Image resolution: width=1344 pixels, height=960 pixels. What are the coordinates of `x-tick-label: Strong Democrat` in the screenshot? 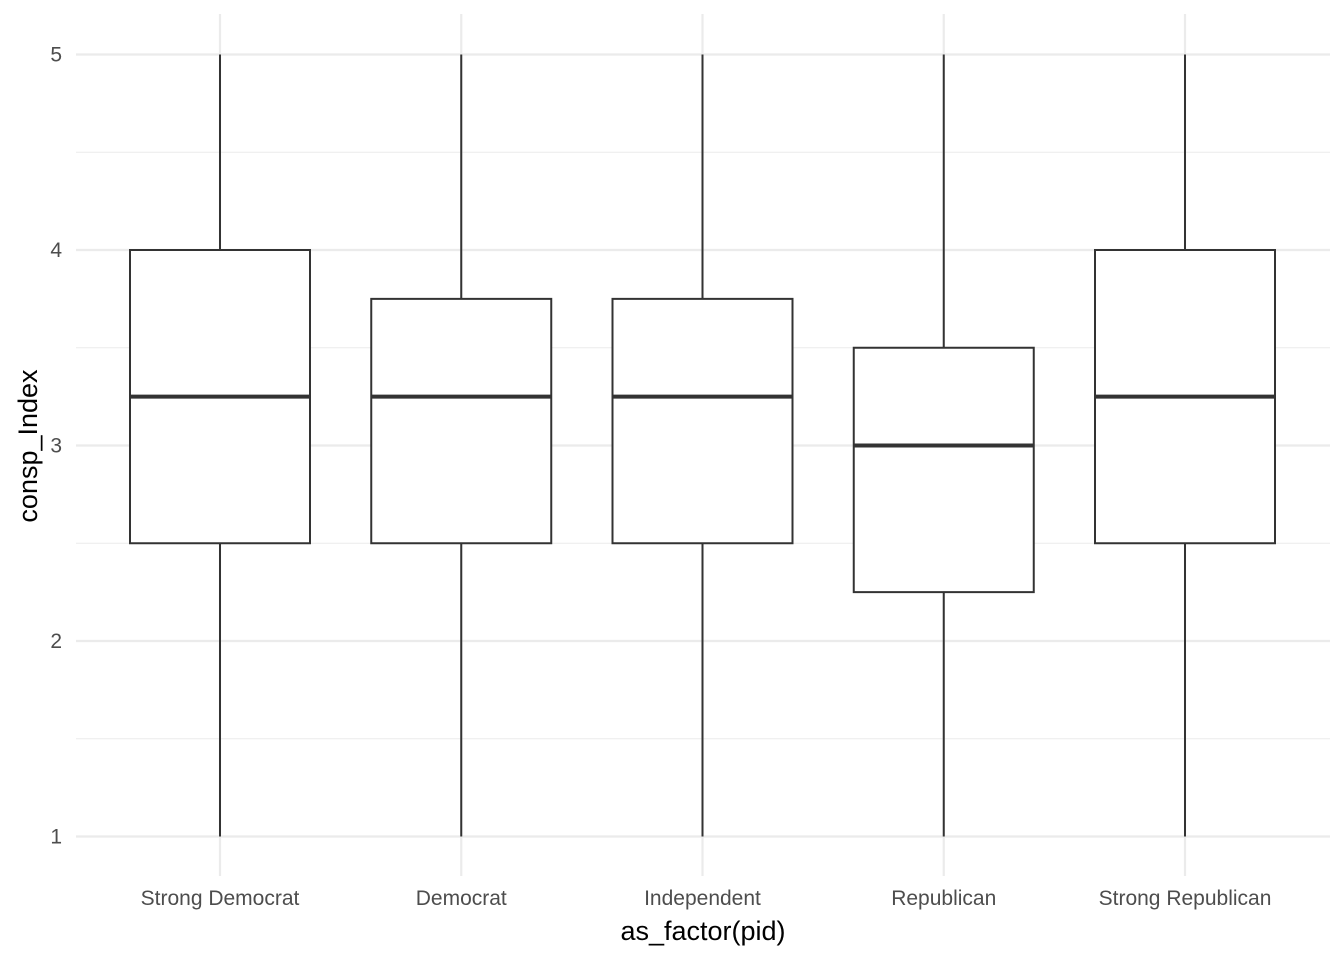 It's located at (220, 898).